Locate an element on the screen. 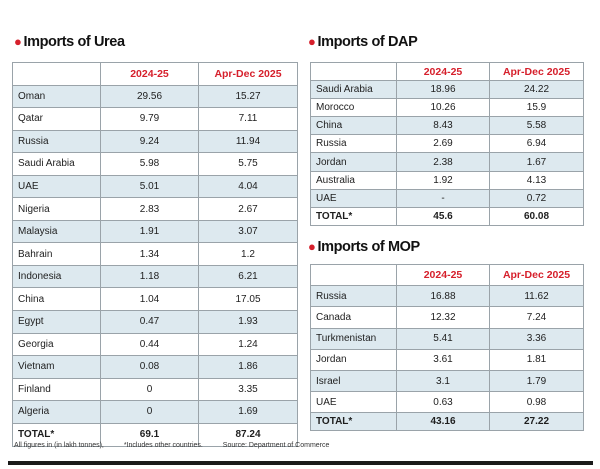 The width and height of the screenshot is (600, 469). value-apr-dec-2025-cell: 24.22 is located at coordinates (536, 90).